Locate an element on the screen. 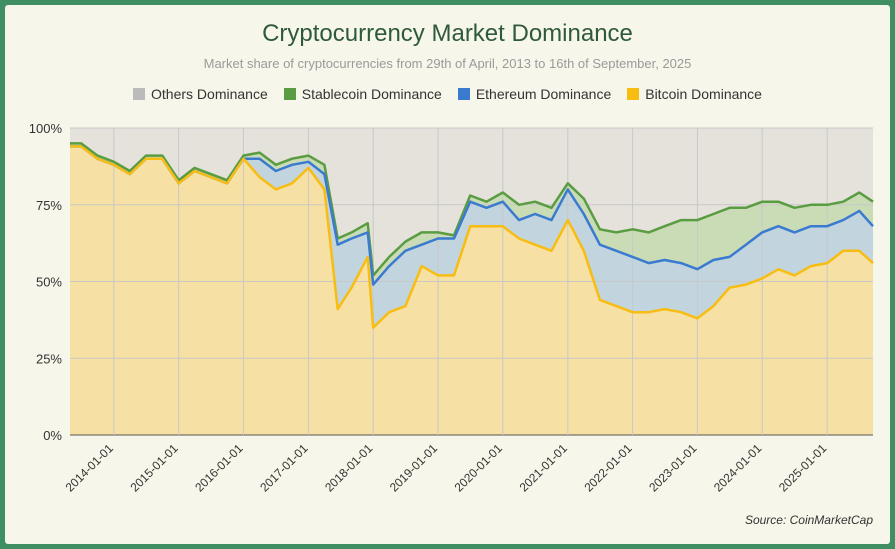 The width and height of the screenshot is (895, 549). x-tick-label: 2018-01-01 is located at coordinates (349, 468).